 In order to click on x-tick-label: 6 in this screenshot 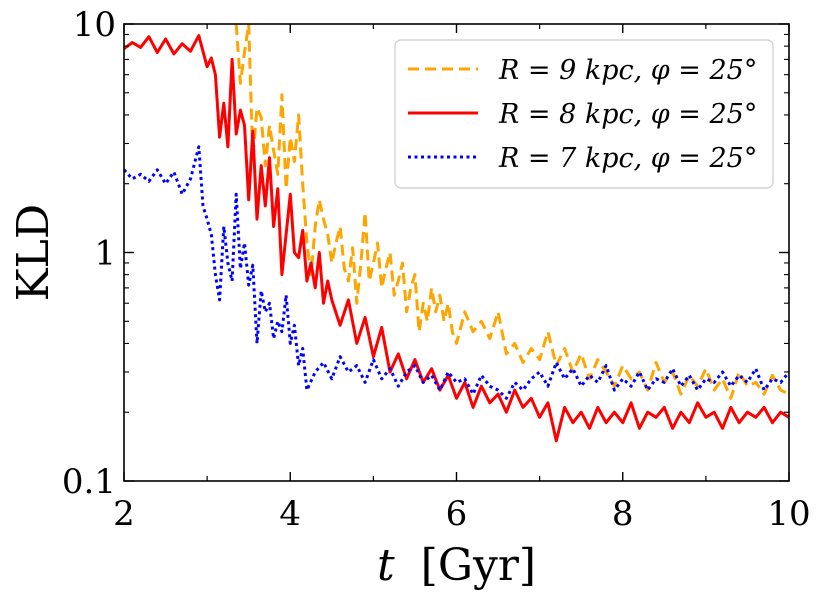, I will do `click(457, 514)`.